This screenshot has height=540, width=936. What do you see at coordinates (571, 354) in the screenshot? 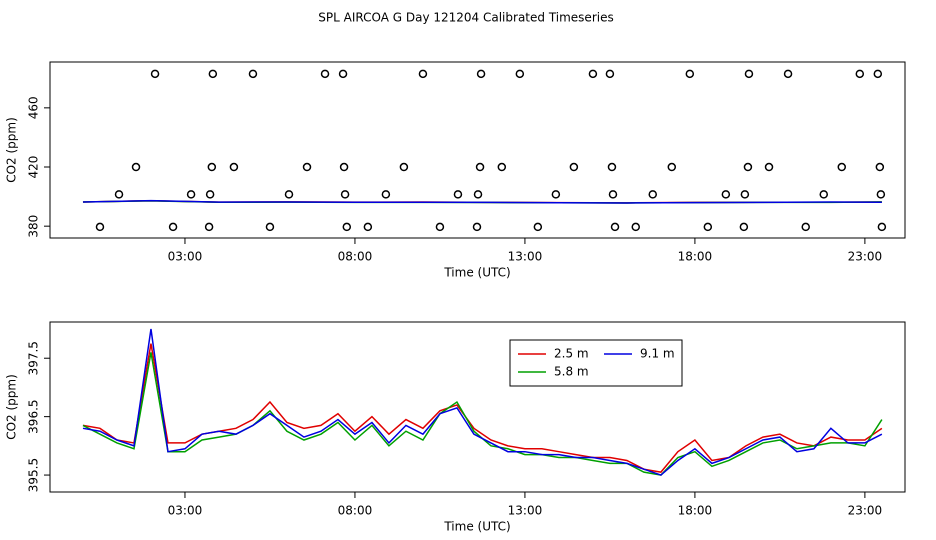
I see `legend-label: 2.5 m` at bounding box center [571, 354].